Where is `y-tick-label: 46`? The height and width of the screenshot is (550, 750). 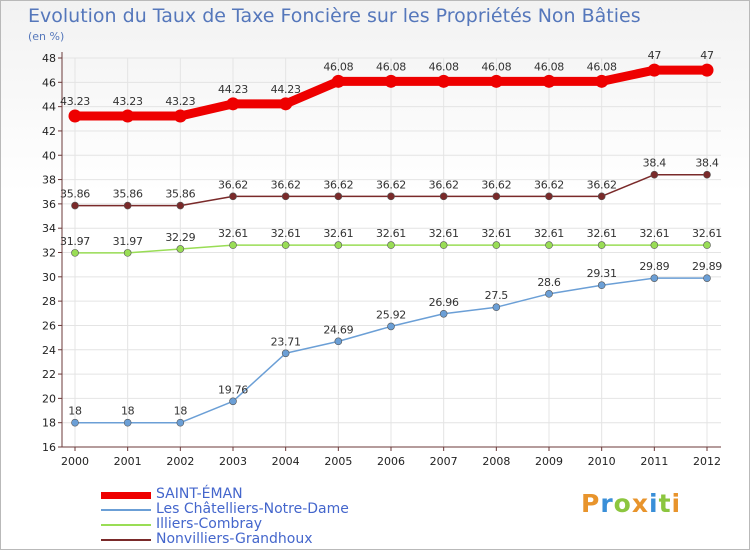
y-tick-label: 46 is located at coordinates (49, 82).